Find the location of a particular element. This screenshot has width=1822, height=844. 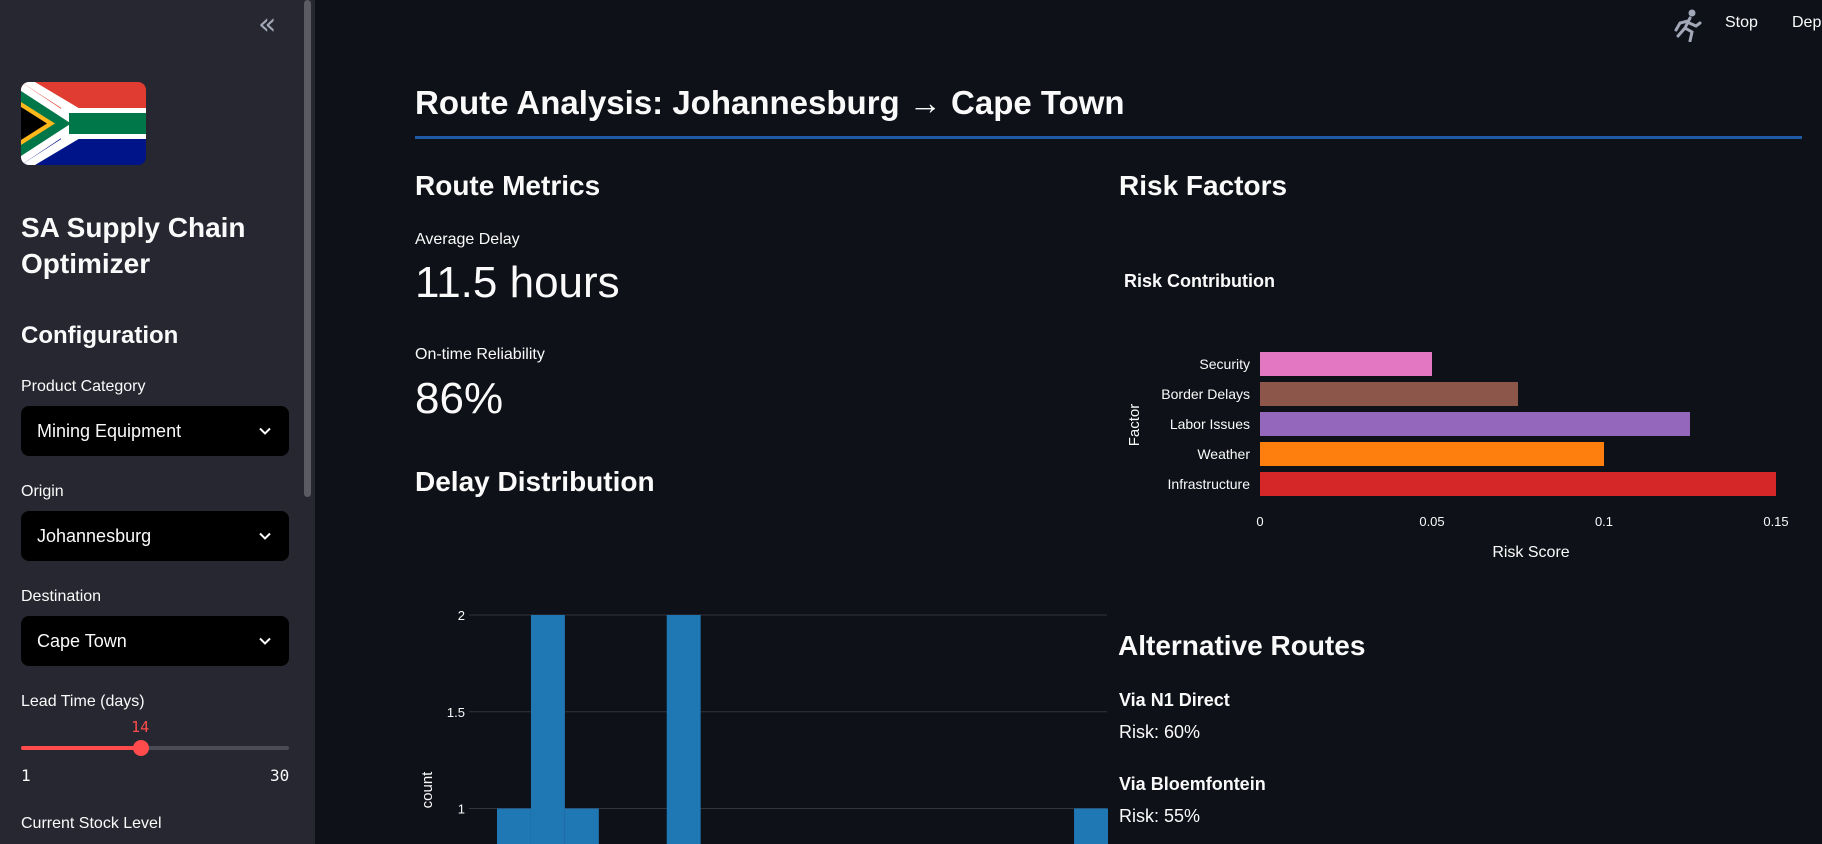

south-africa-flag-icon is located at coordinates (83, 123).